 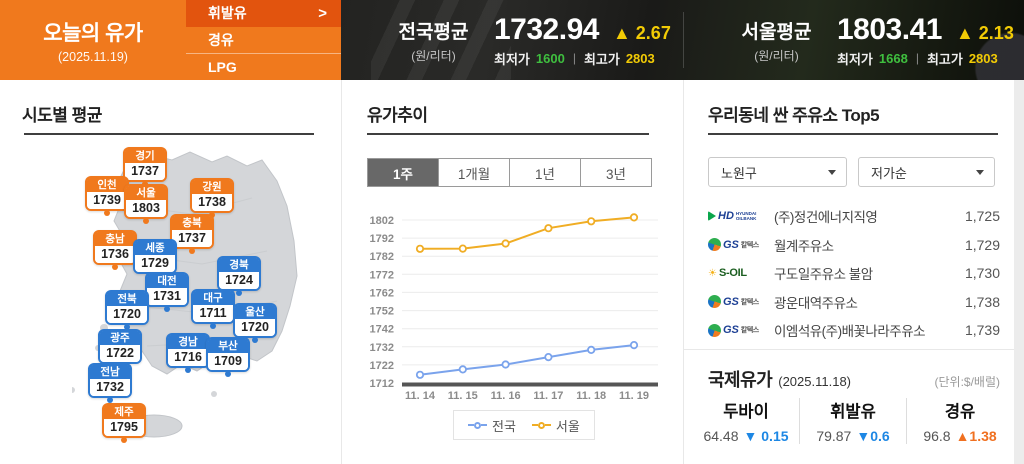 What do you see at coordinates (962, 436) in the screenshot?
I see `up-arrow-icon: ▲` at bounding box center [962, 436].